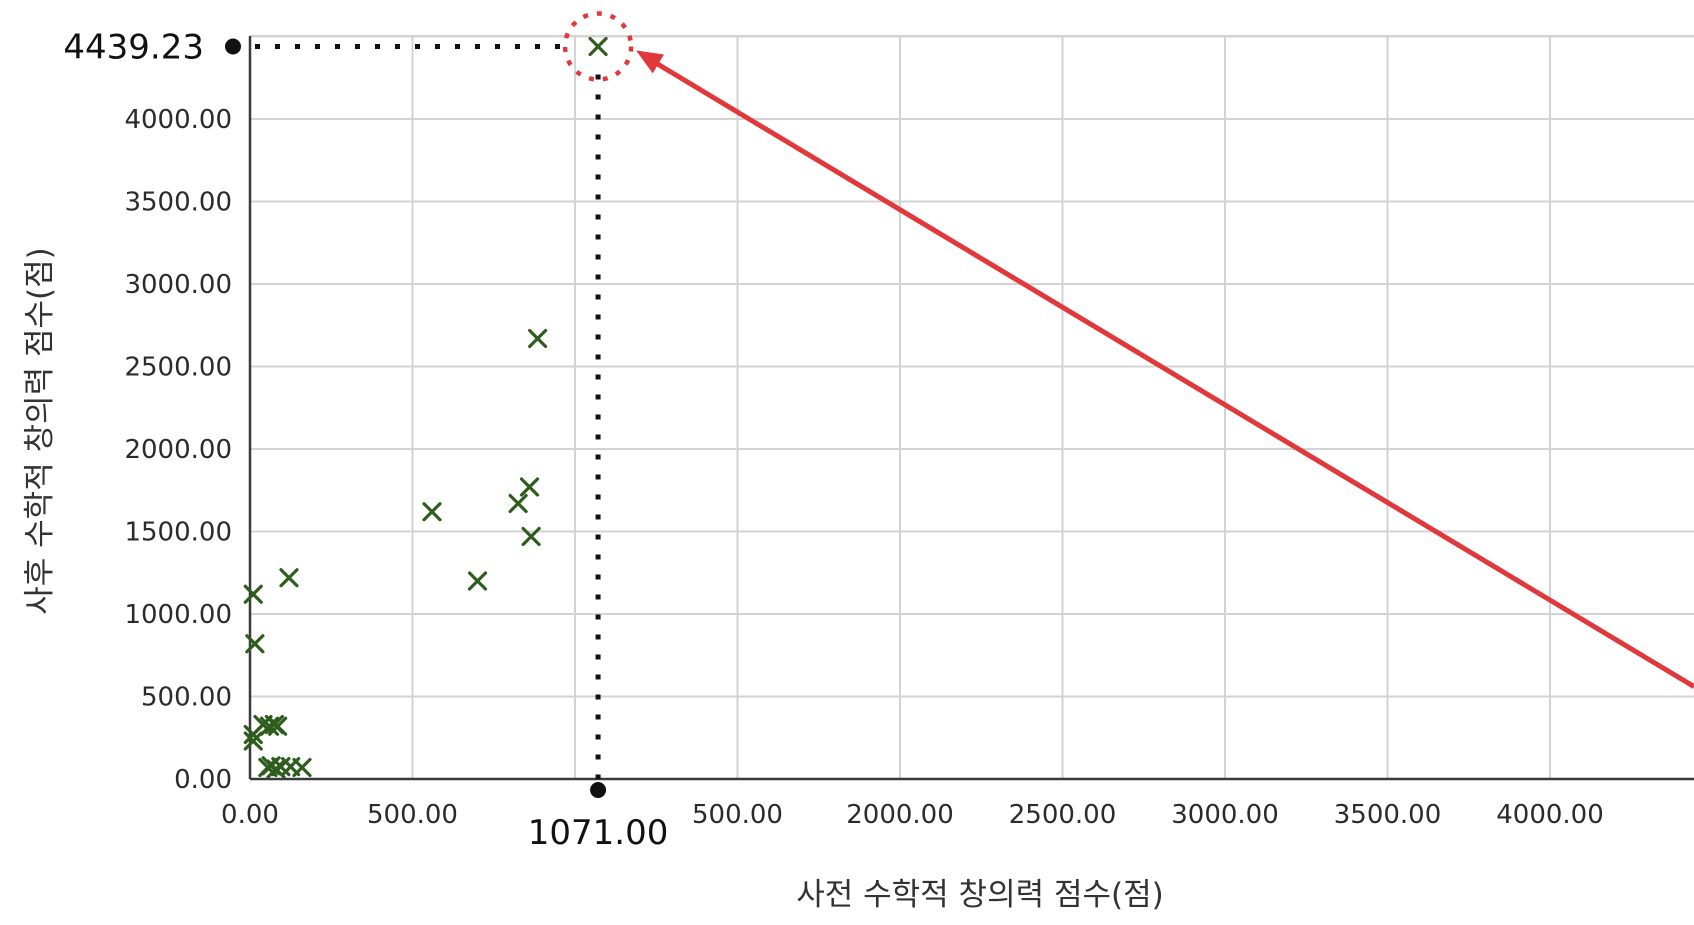 Image resolution: width=1694 pixels, height=925 pixels. What do you see at coordinates (1550, 815) in the screenshot?
I see `x-tick-label: 4000.00` at bounding box center [1550, 815].